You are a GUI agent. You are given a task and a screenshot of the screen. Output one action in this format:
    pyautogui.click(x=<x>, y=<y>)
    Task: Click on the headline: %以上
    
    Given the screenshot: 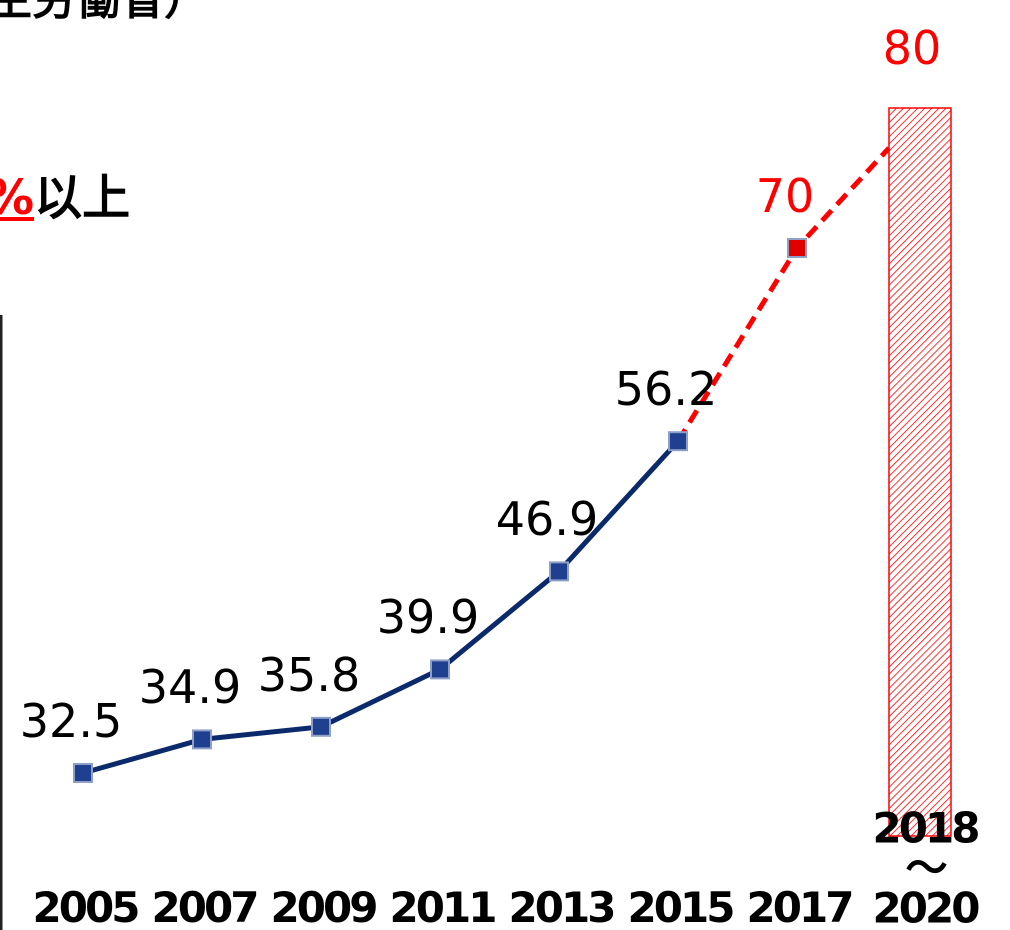 What is the action you would take?
    pyautogui.click(x=65, y=174)
    